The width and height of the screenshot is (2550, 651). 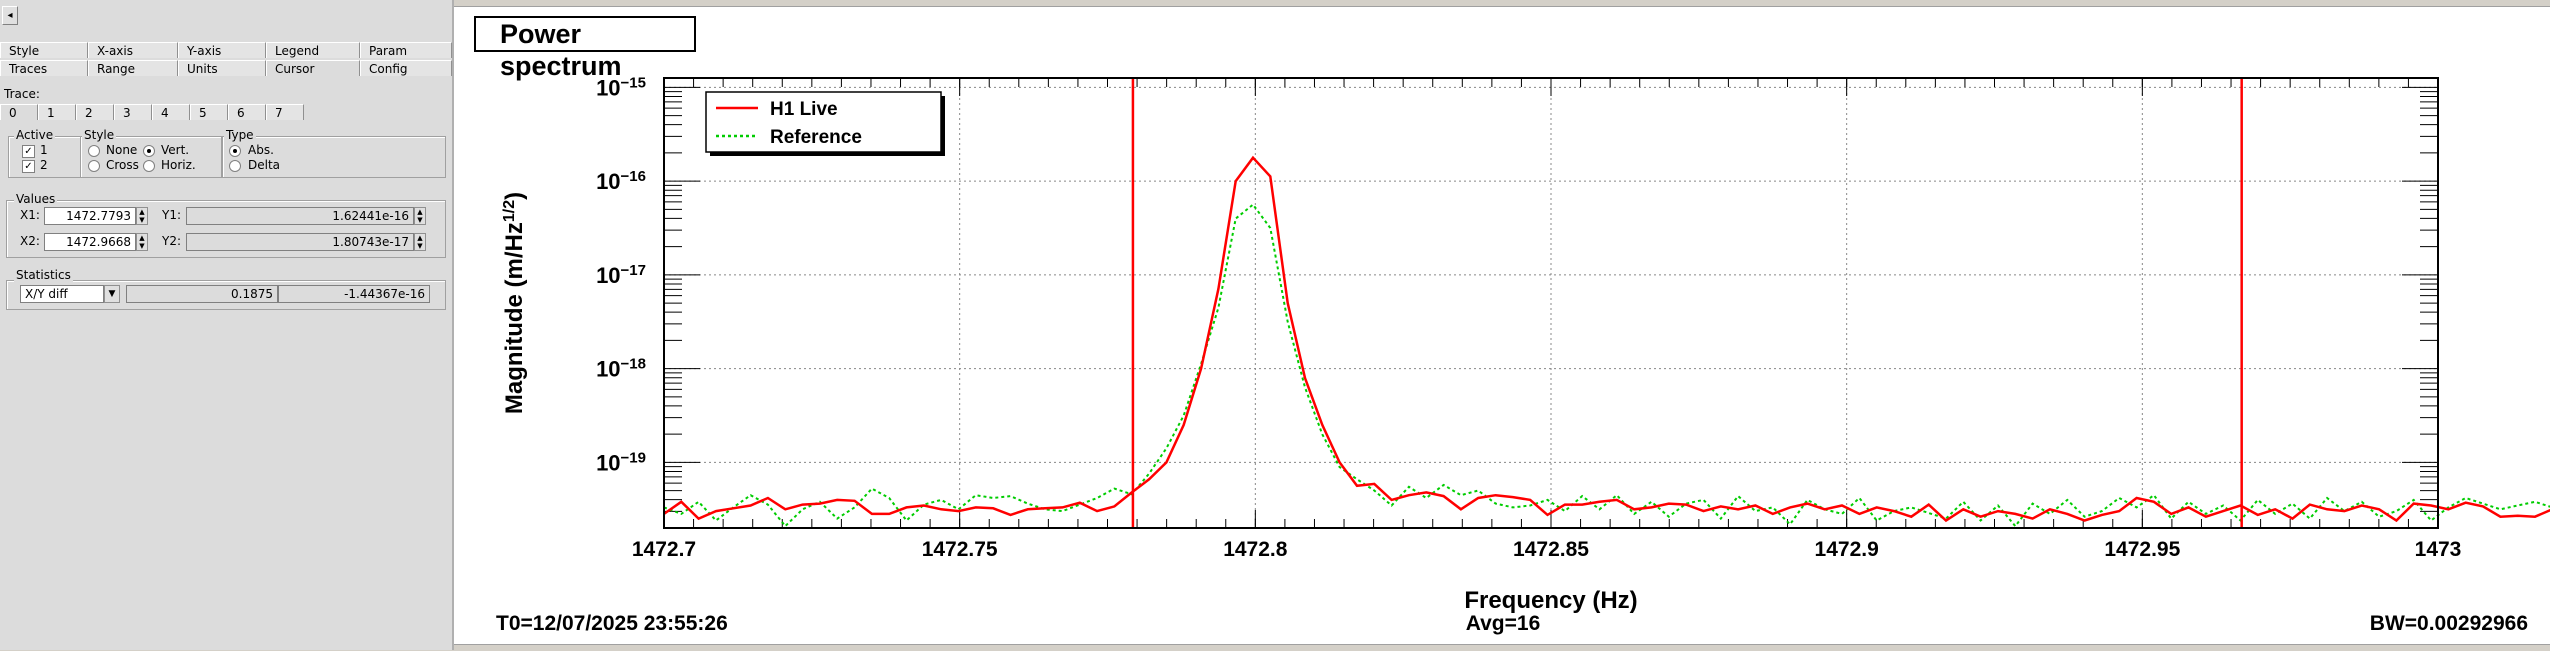 I want to click on x-tick-label: 1472.8, so click(x=1255, y=549).